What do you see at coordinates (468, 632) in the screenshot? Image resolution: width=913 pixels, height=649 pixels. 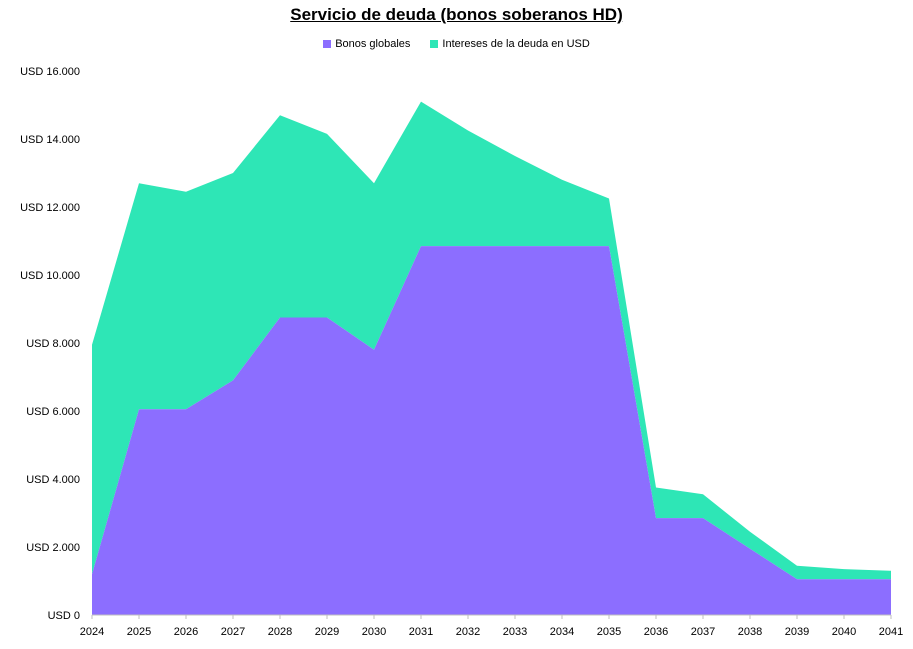 I see `x-tick-label: 2032` at bounding box center [468, 632].